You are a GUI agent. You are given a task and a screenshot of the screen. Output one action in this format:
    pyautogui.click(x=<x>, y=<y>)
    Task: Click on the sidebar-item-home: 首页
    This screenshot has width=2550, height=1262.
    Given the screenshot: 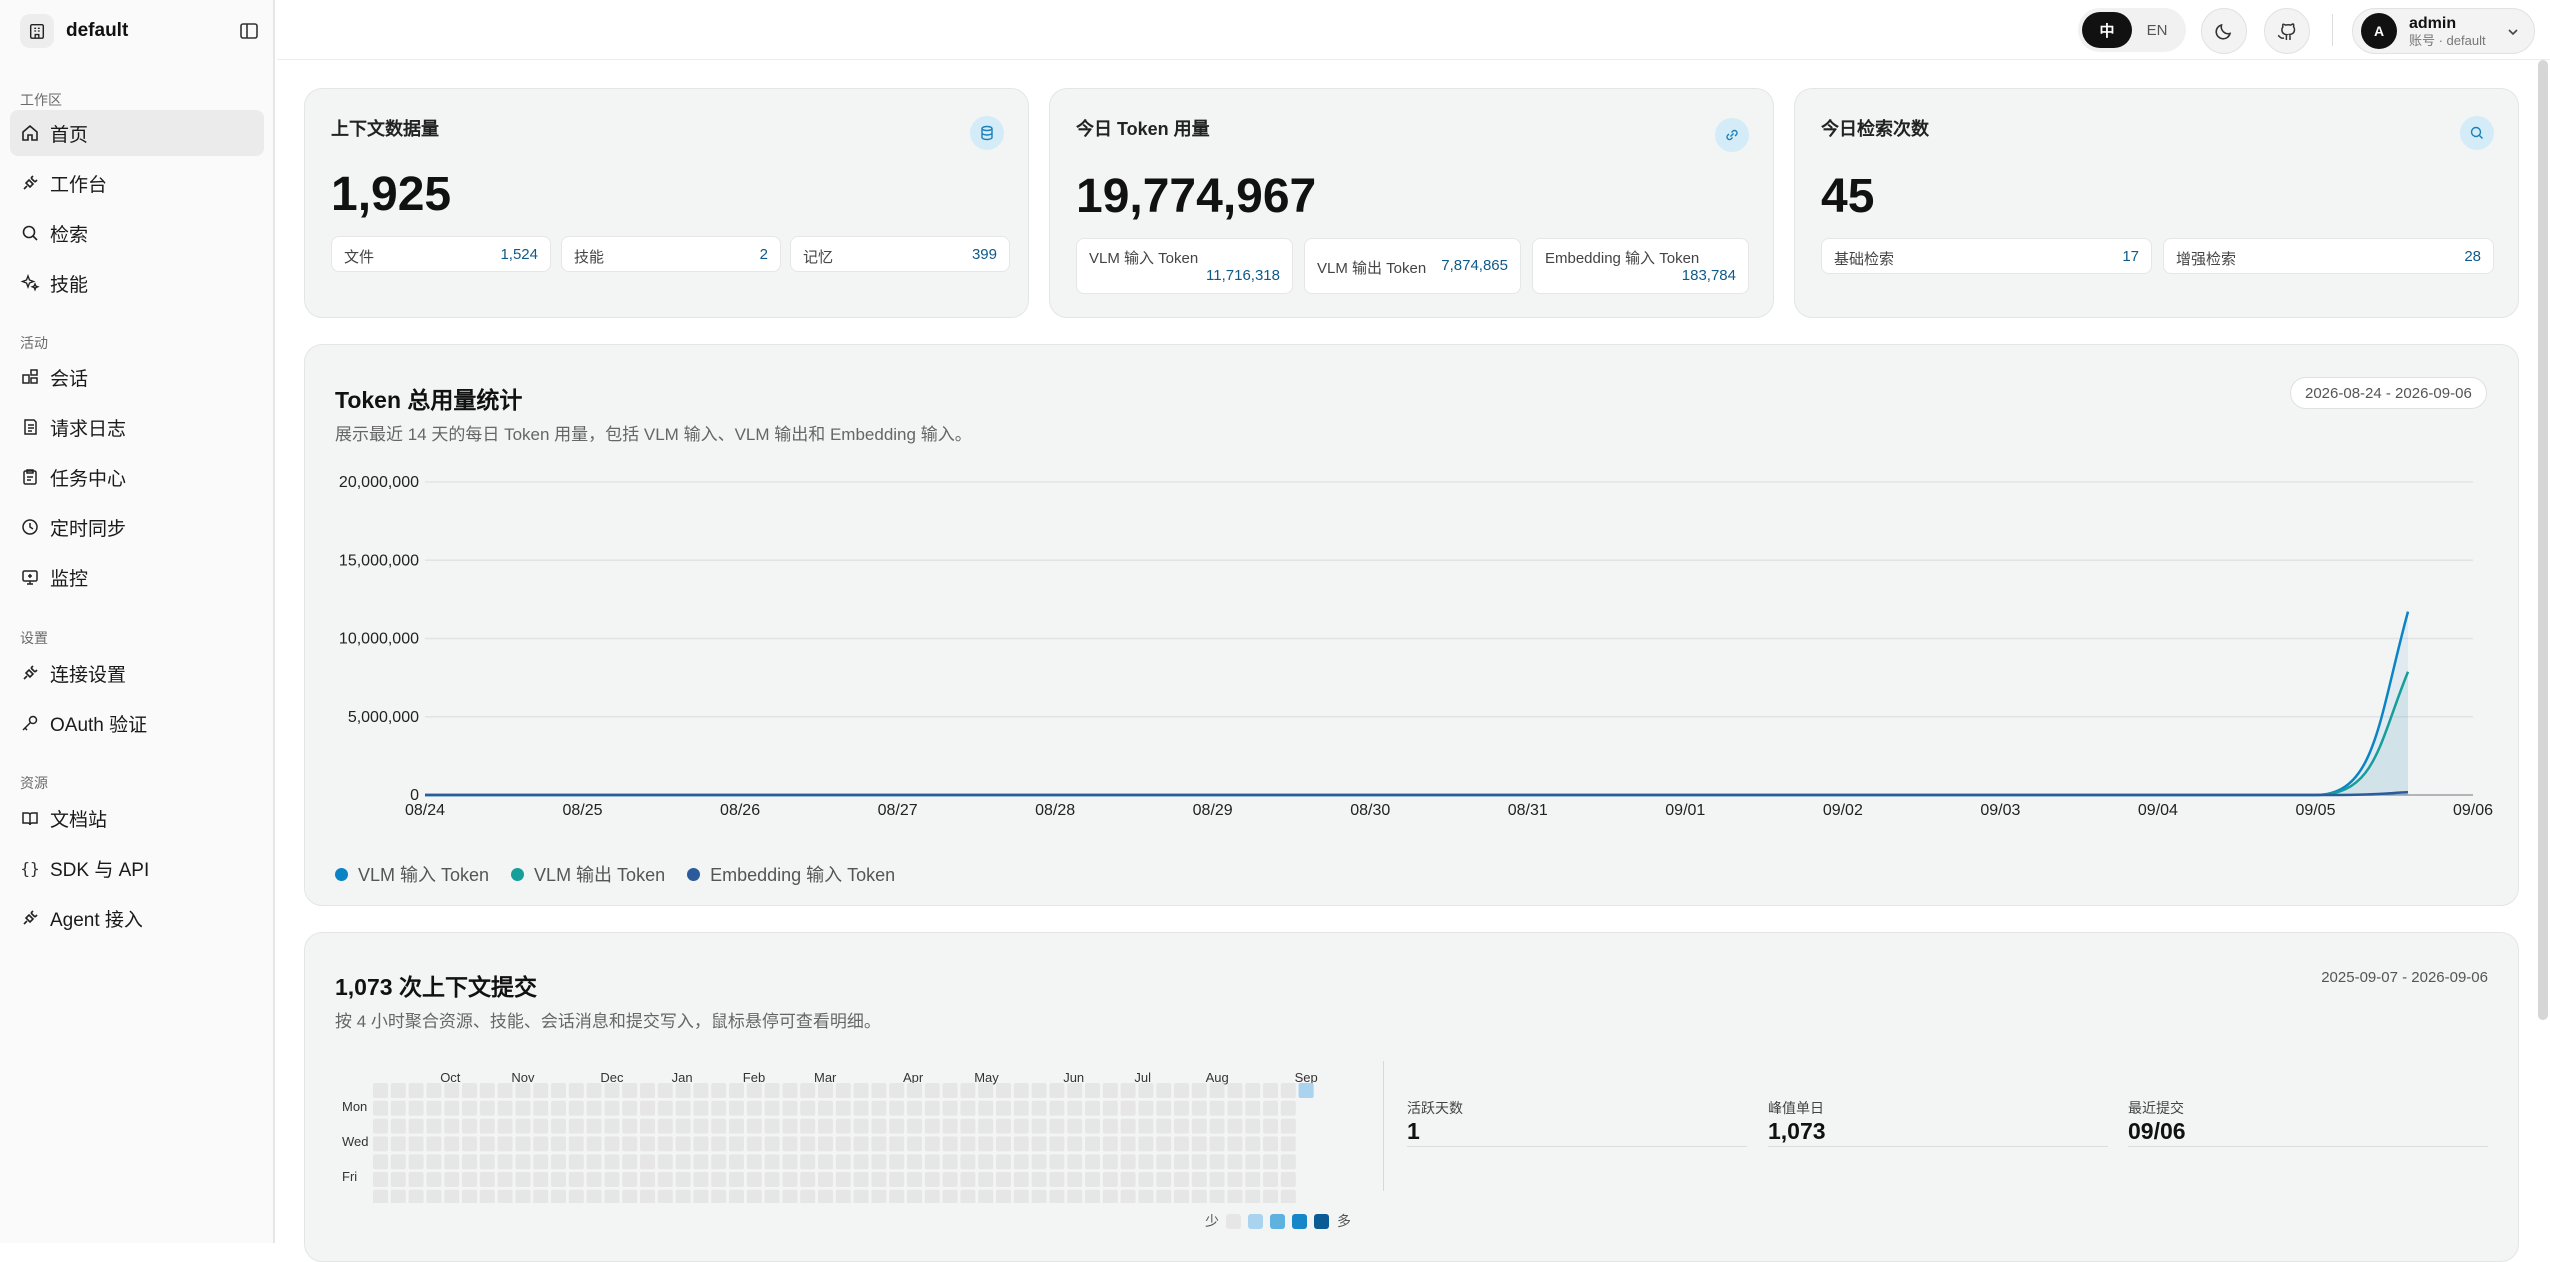 What is the action you would take?
    pyautogui.click(x=137, y=133)
    